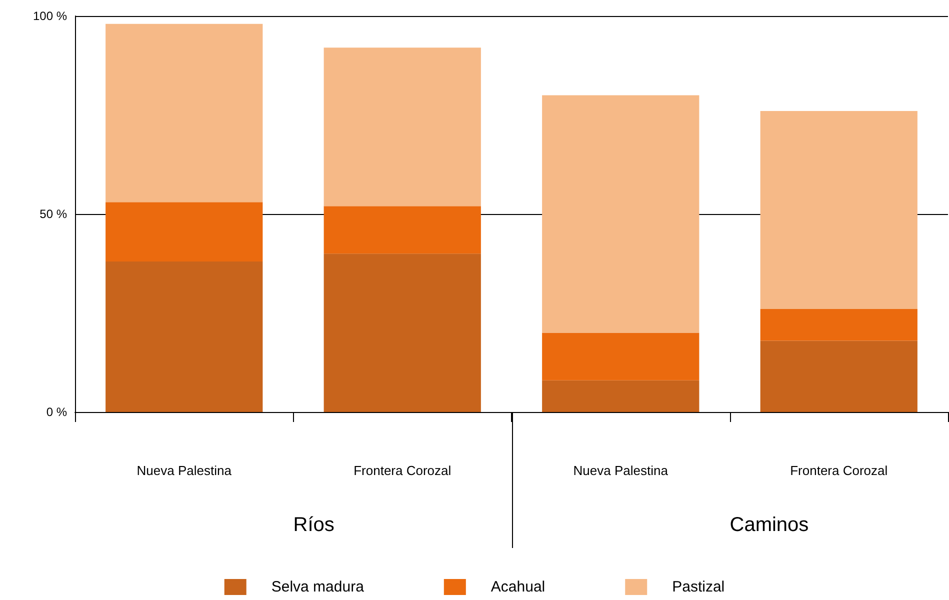 Image resolution: width=949 pixels, height=600 pixels. What do you see at coordinates (54, 214) in the screenshot?
I see `y-tick-label: 50 %` at bounding box center [54, 214].